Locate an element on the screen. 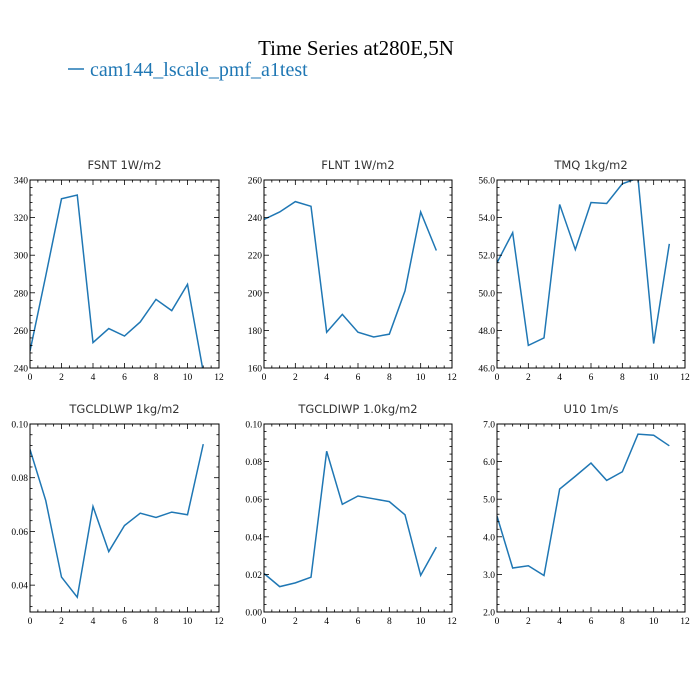  y-tick-label: 54.0 is located at coordinates (486, 219).